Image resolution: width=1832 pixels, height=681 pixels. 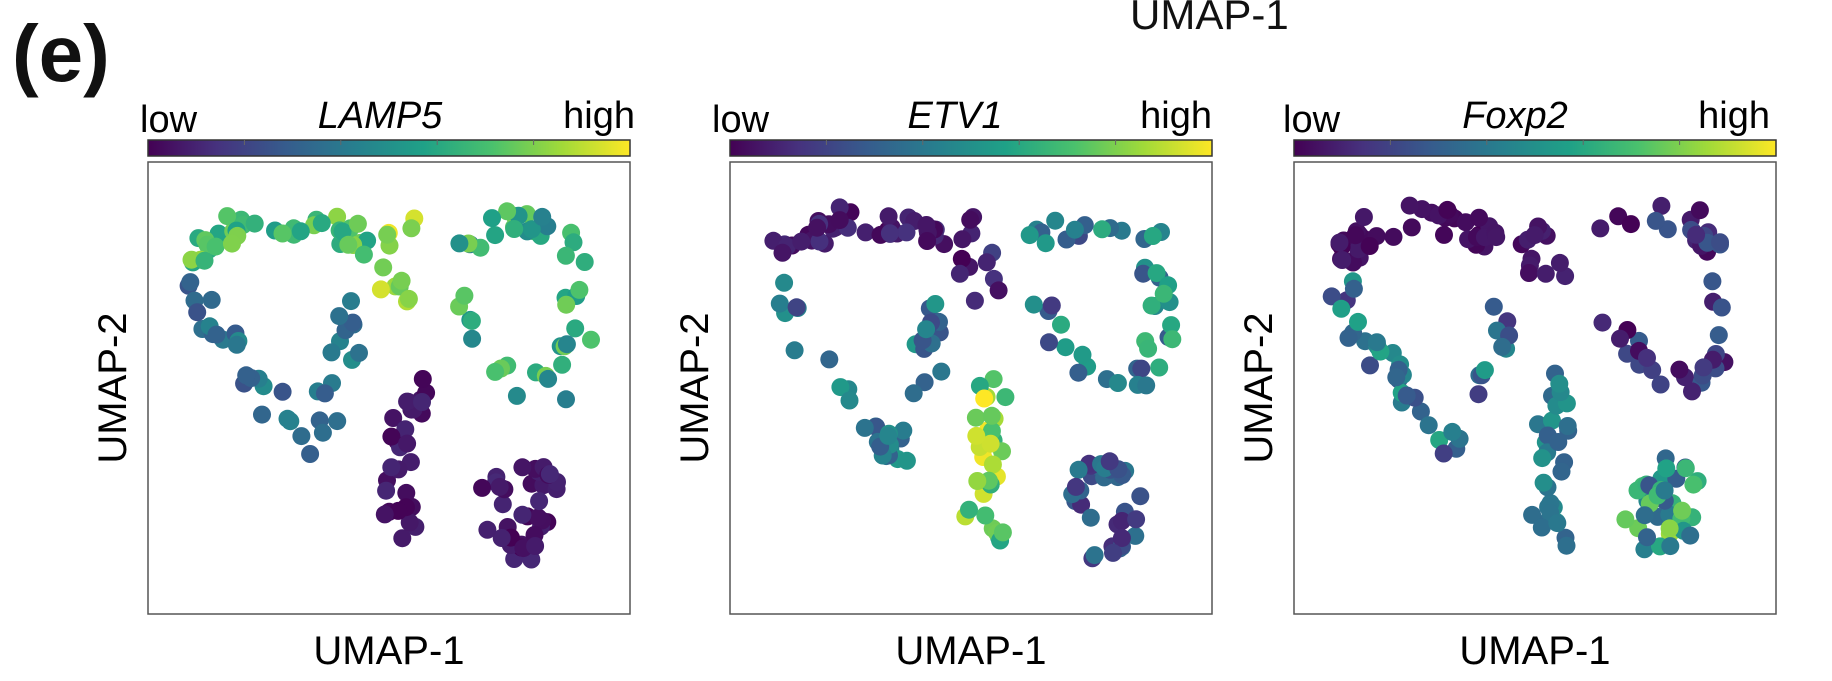 What do you see at coordinates (380, 116) in the screenshot?
I see `gene-label: LAMP5` at bounding box center [380, 116].